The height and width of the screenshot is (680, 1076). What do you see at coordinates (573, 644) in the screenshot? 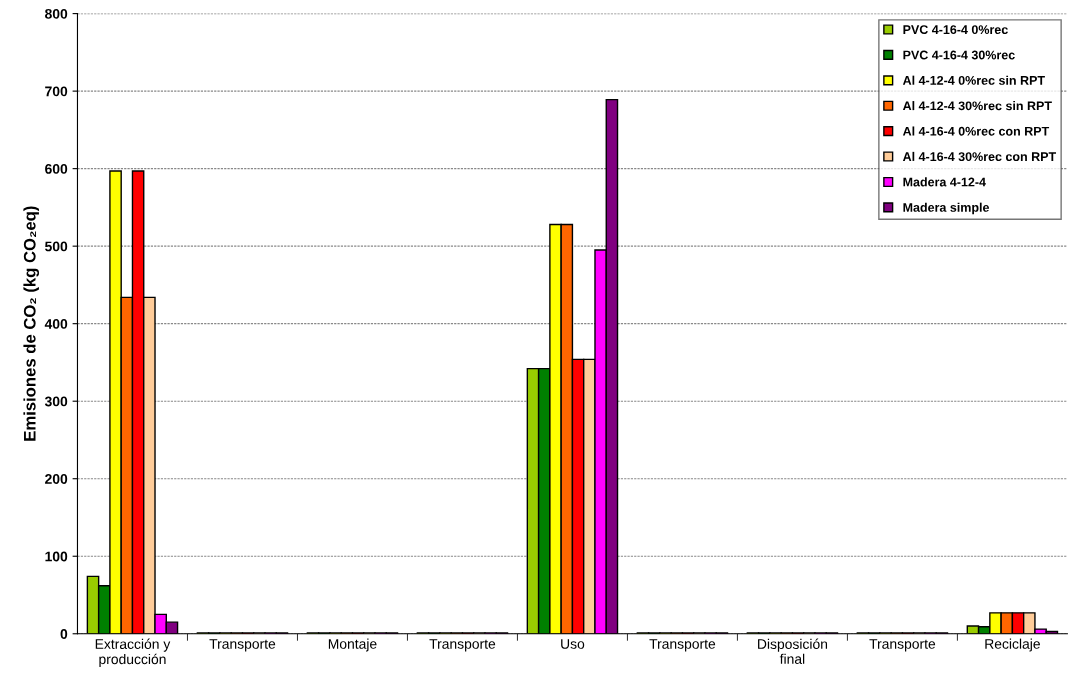
I see `x-tick-label: Uso` at bounding box center [573, 644].